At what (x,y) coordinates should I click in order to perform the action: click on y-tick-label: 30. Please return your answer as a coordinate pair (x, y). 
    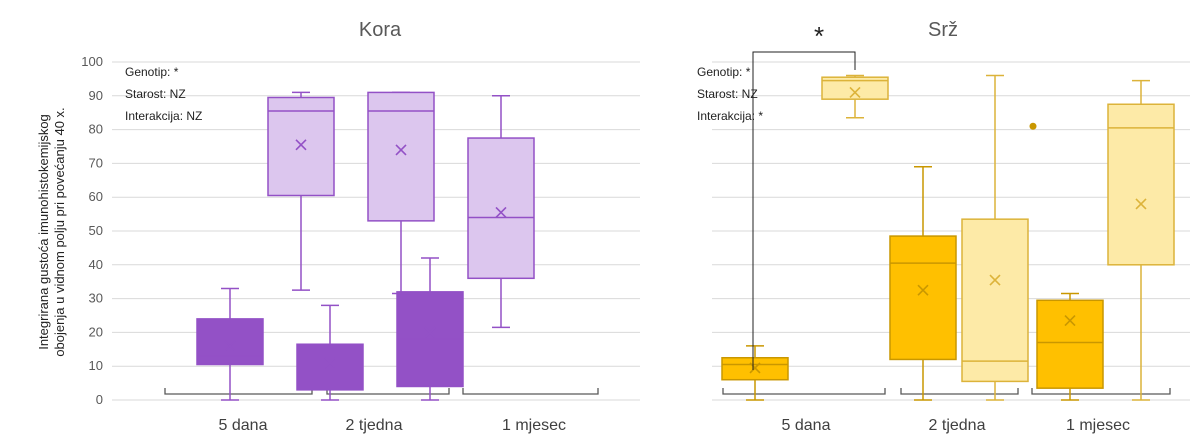
    Looking at the image, I should click on (96, 298).